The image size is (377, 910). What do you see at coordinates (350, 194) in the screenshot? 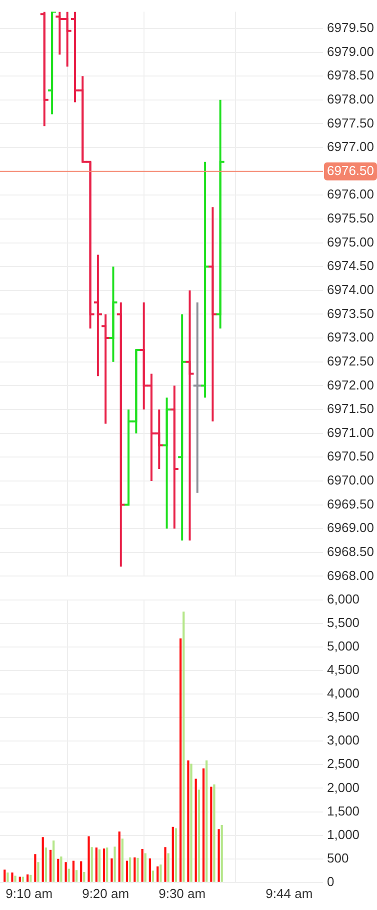
I see `y-tick-label: 6976.00` at bounding box center [350, 194].